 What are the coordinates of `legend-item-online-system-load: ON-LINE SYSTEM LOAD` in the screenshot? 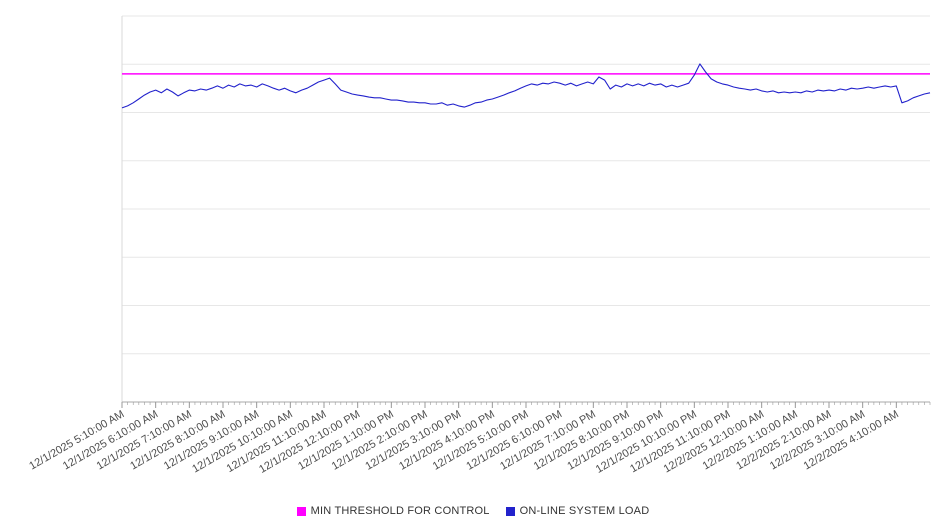 It's located at (577, 511).